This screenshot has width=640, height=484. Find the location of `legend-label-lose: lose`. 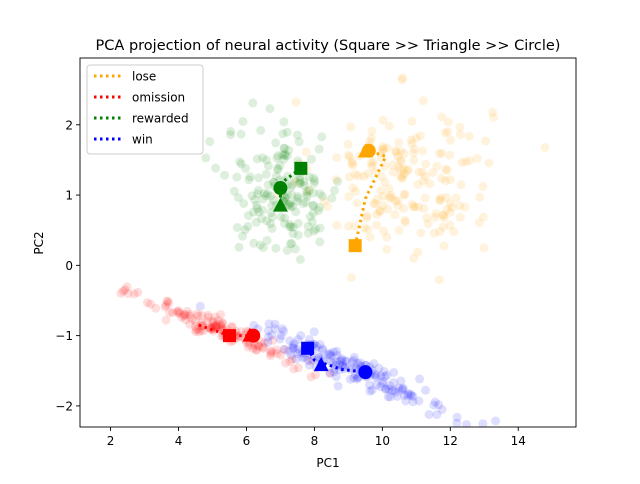

legend-label-lose: lose is located at coordinates (144, 77).